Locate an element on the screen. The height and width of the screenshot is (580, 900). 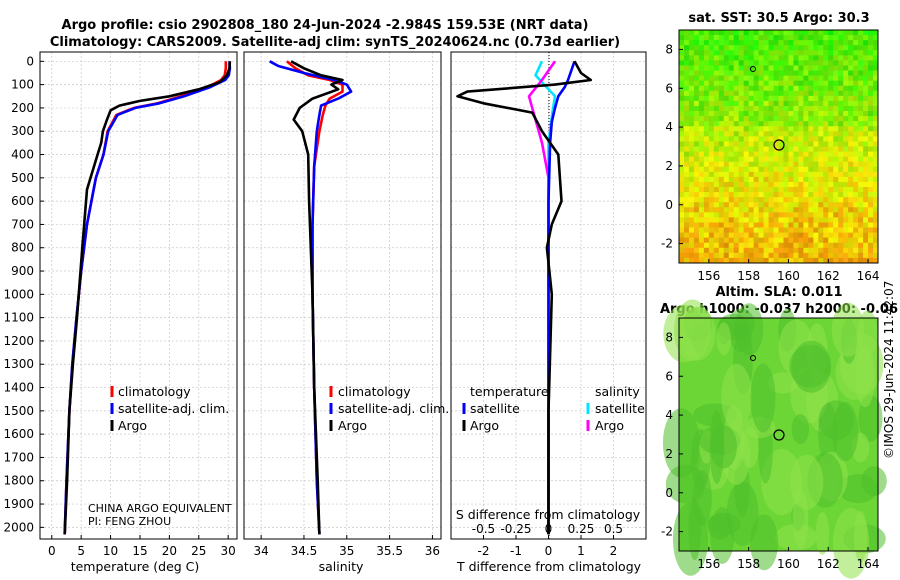
map-x-tick-label: 160 is located at coordinates (788, 564).